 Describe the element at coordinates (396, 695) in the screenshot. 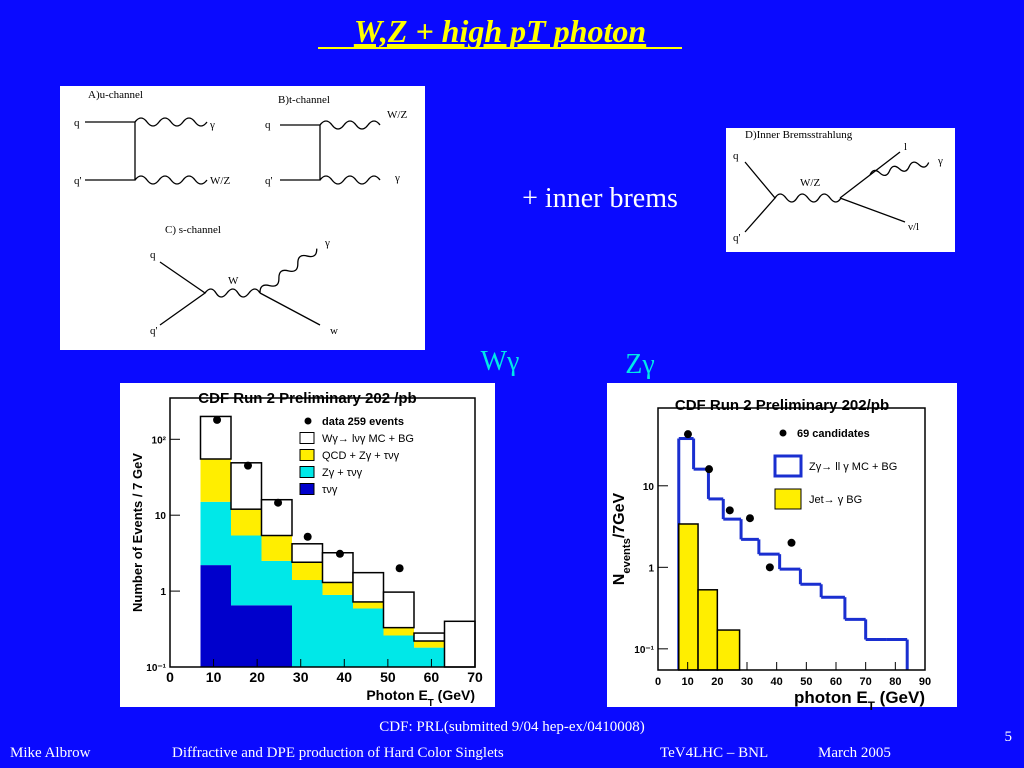

I see `x-axis-label-part: Photon E` at that location.